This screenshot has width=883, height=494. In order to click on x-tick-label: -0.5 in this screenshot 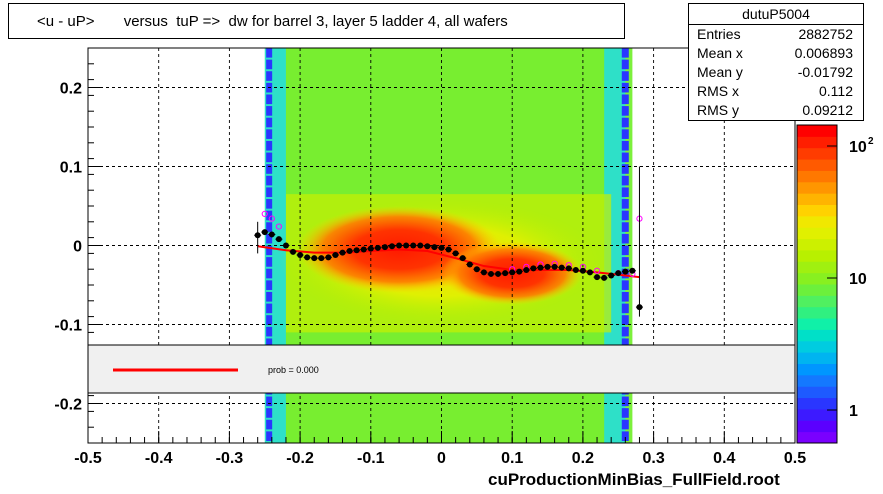, I will do `click(88, 458)`.